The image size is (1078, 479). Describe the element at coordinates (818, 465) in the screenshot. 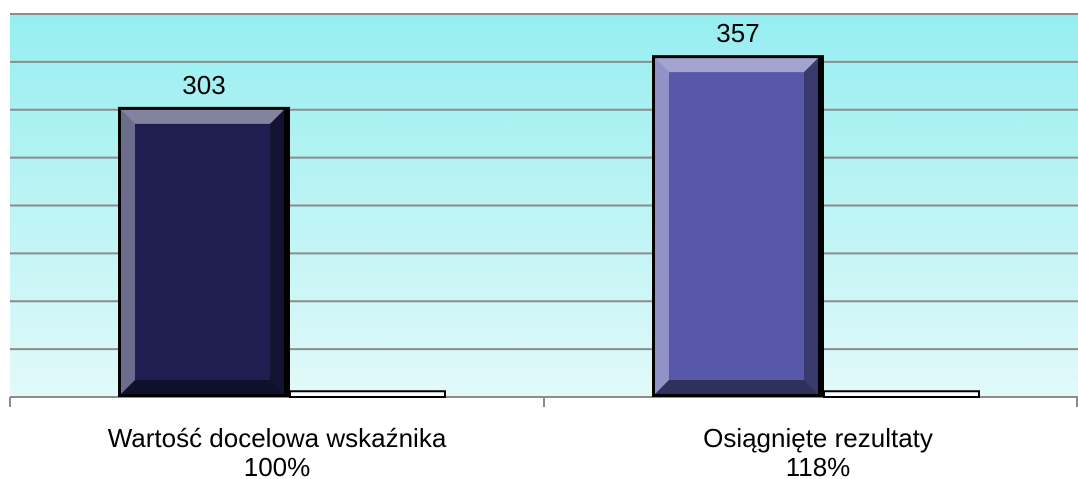

I see `x-tick-note: 118%` at that location.